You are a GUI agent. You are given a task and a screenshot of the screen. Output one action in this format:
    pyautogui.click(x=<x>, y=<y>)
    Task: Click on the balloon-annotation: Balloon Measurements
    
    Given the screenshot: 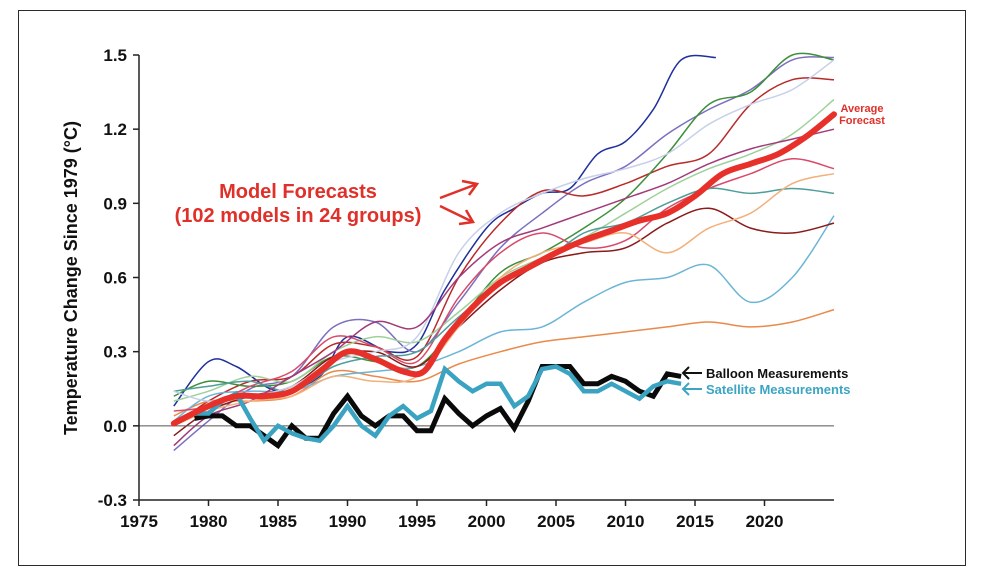 What is the action you would take?
    pyautogui.click(x=764, y=373)
    